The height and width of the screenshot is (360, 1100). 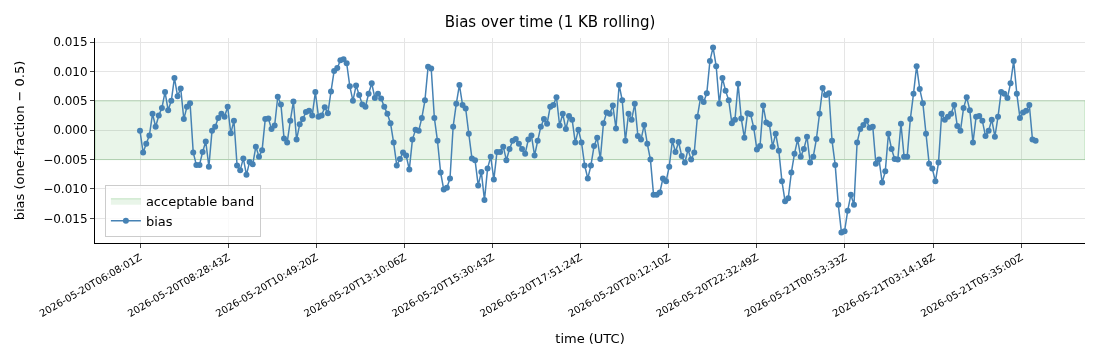 What do you see at coordinates (200, 201) in the screenshot?
I see `legend-label: acceptable band` at bounding box center [200, 201].